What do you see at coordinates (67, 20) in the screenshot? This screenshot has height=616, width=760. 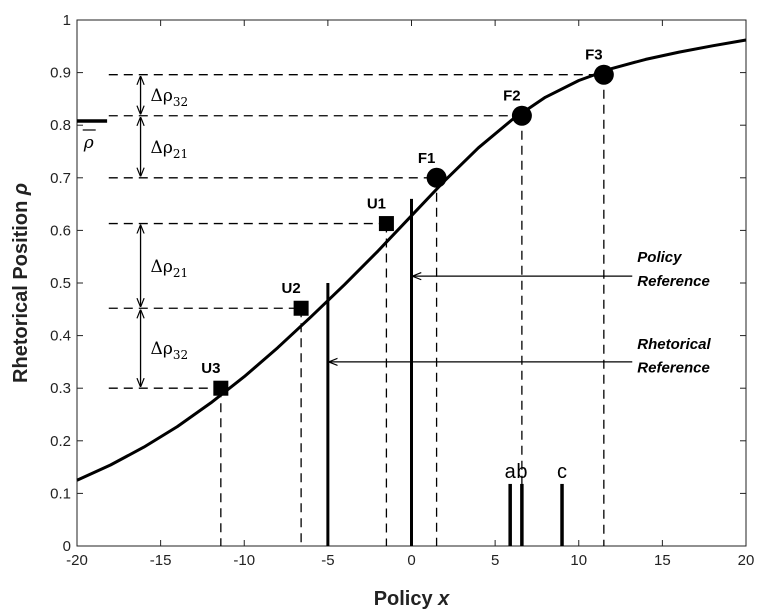 I see `y-tick-label: 1` at bounding box center [67, 20].